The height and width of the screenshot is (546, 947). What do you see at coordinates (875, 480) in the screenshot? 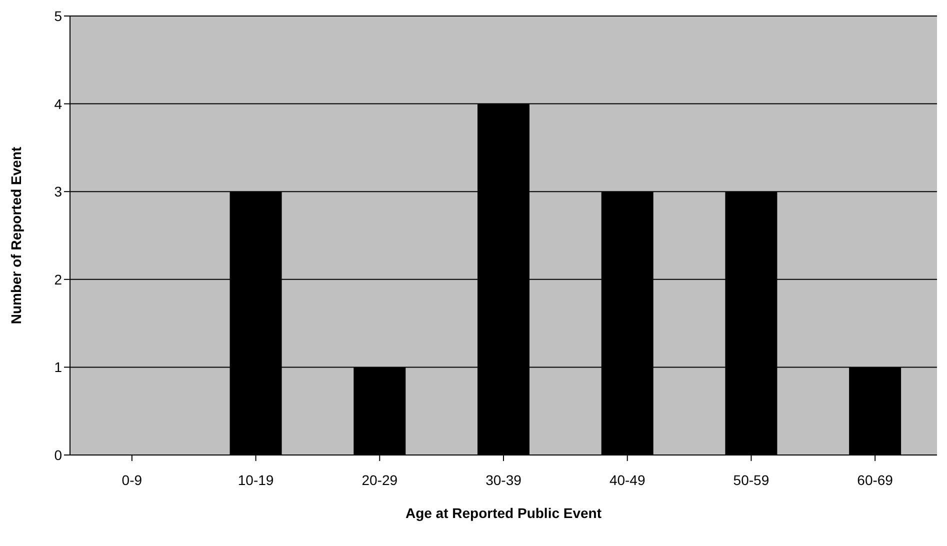
I see `x-tick-label: 60-69` at bounding box center [875, 480].